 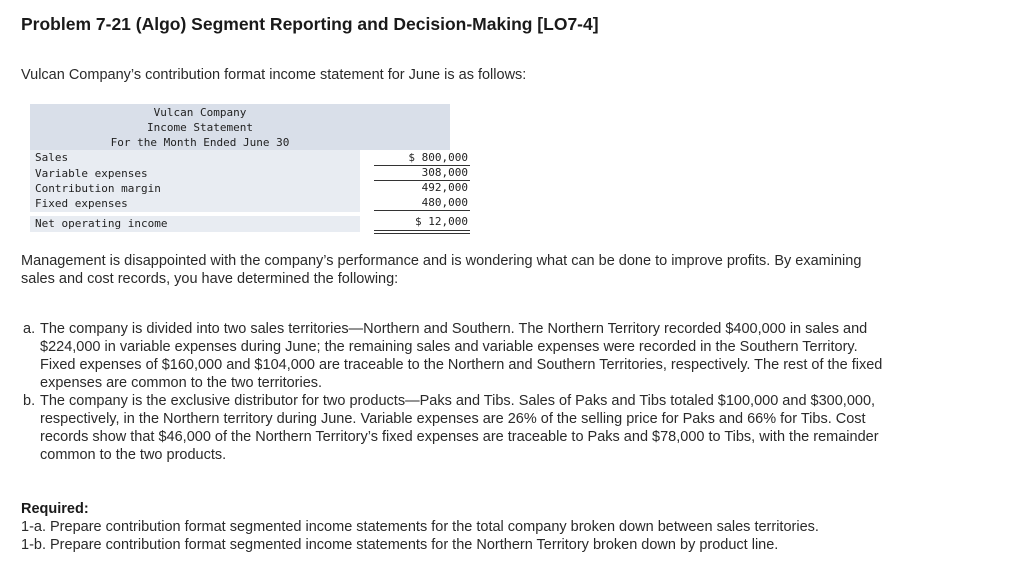 I want to click on amount-fixed-expenses: 480,000, so click(x=444, y=202).